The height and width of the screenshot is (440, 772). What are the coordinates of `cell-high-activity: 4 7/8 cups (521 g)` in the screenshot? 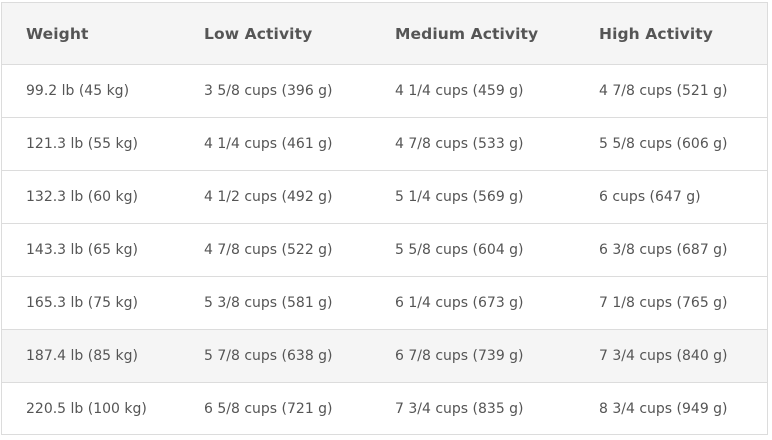 It's located at (671, 91).